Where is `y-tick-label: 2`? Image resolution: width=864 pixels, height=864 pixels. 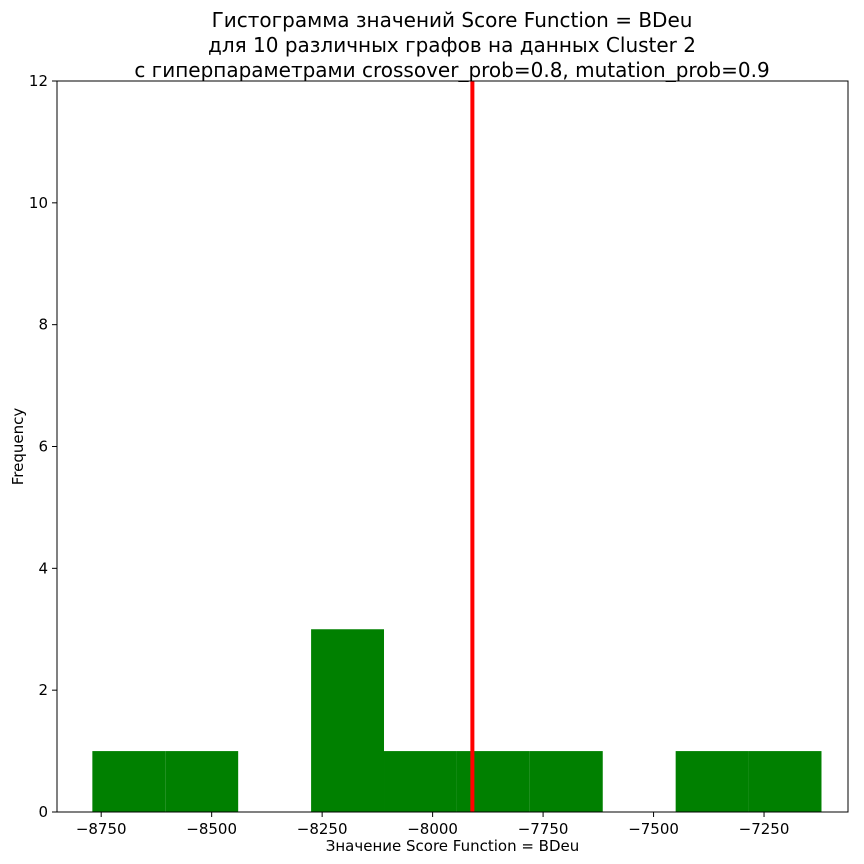
y-tick-label: 2 is located at coordinates (43, 690).